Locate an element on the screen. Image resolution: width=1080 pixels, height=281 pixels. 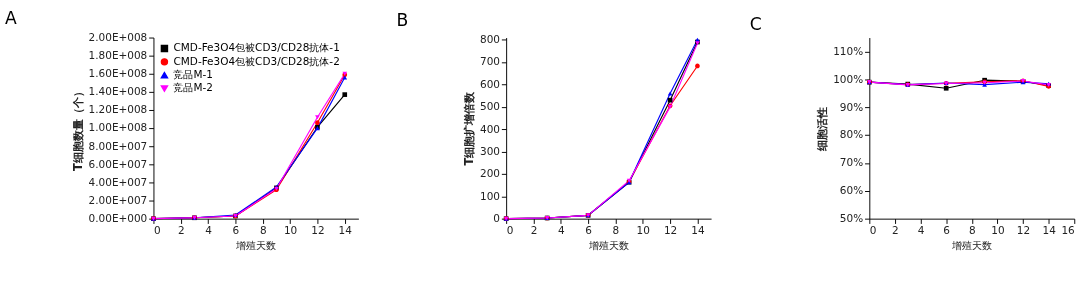
y-tick-label: 2.00E+008 is located at coordinates (118, 36).